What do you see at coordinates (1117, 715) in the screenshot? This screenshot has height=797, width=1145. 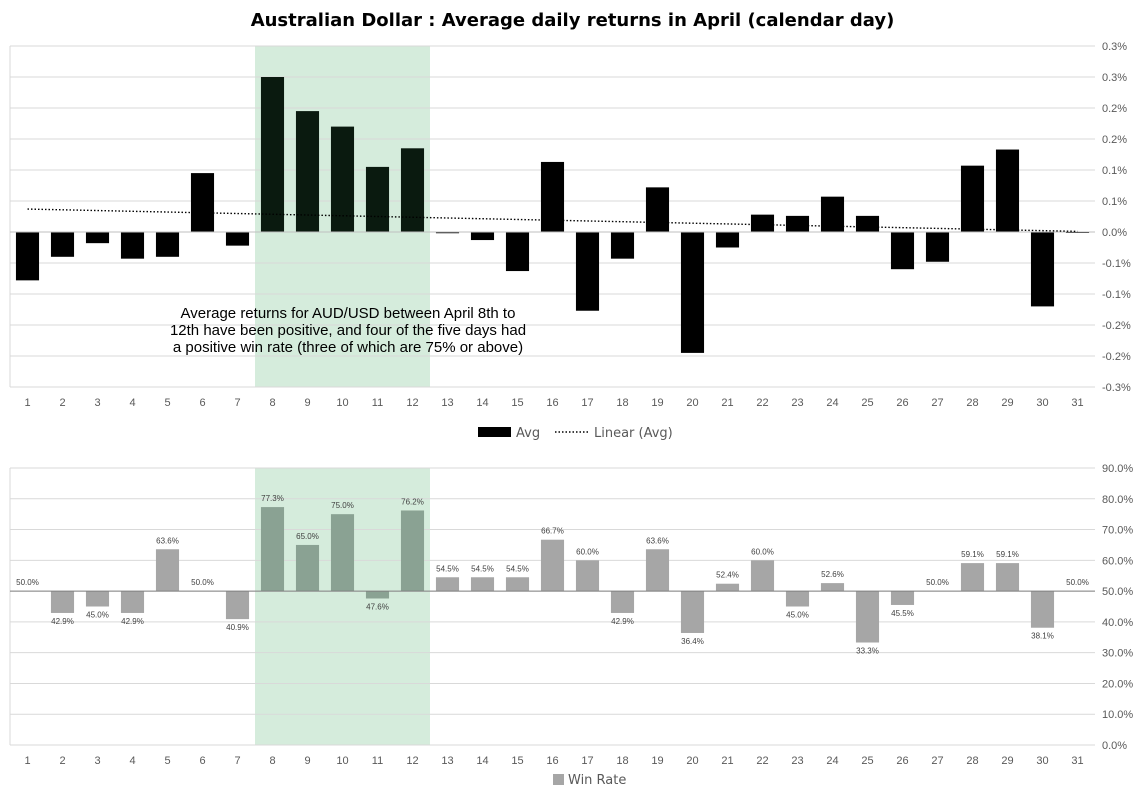 I see `y-tick-label-winrate: 10.0%` at bounding box center [1117, 715].